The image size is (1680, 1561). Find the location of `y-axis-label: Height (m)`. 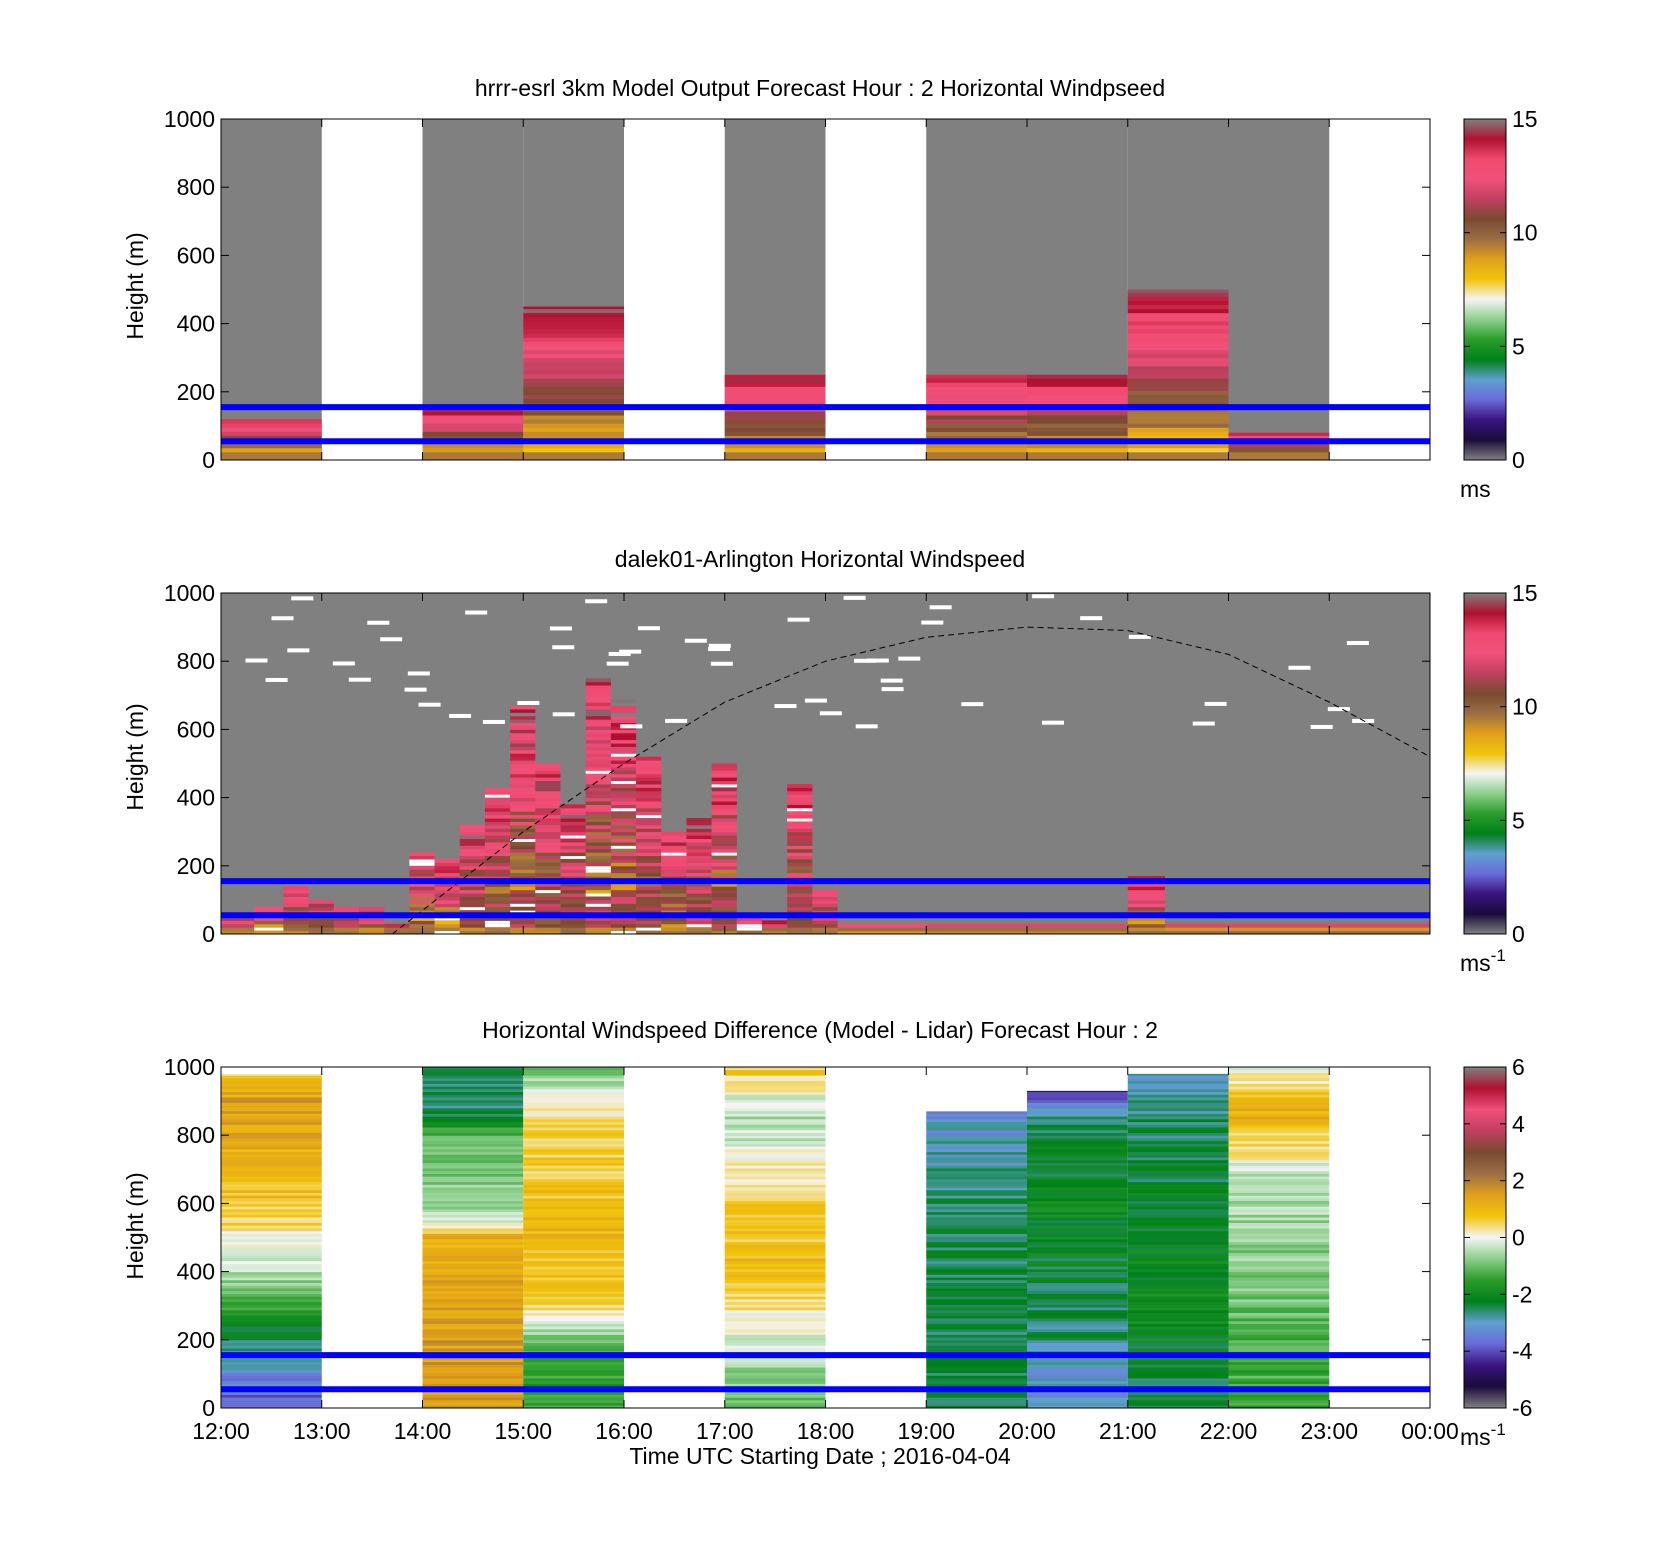

y-axis-label: Height (m) is located at coordinates (135, 756).